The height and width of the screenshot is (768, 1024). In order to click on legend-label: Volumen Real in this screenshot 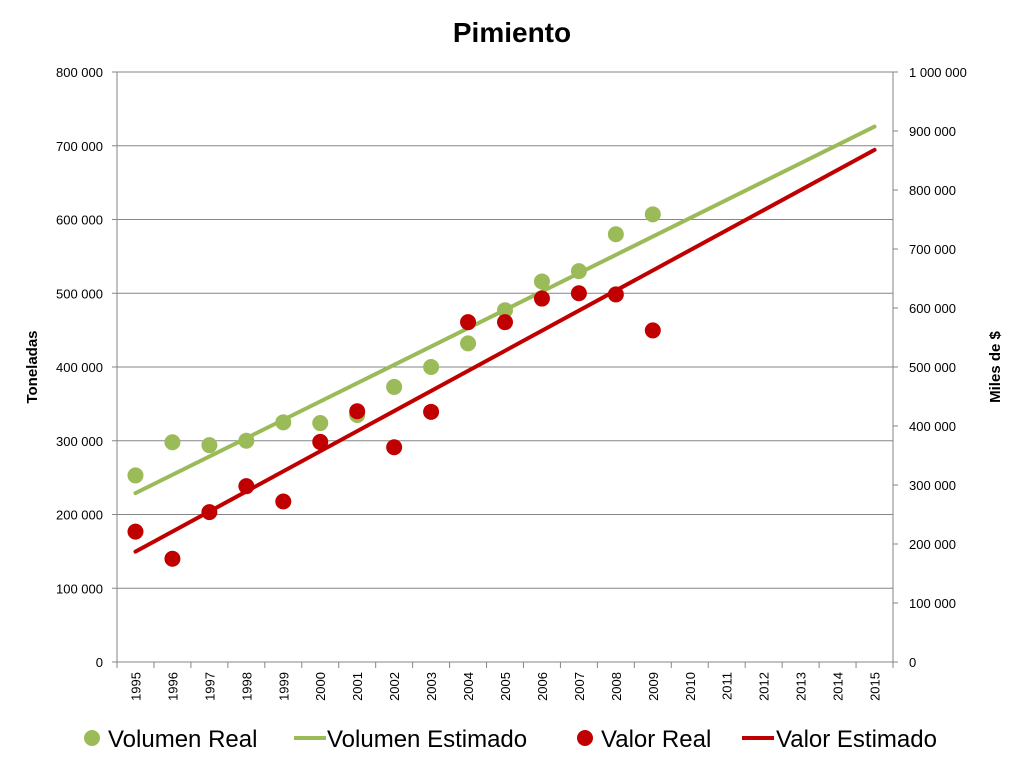, I will do `click(182, 739)`.